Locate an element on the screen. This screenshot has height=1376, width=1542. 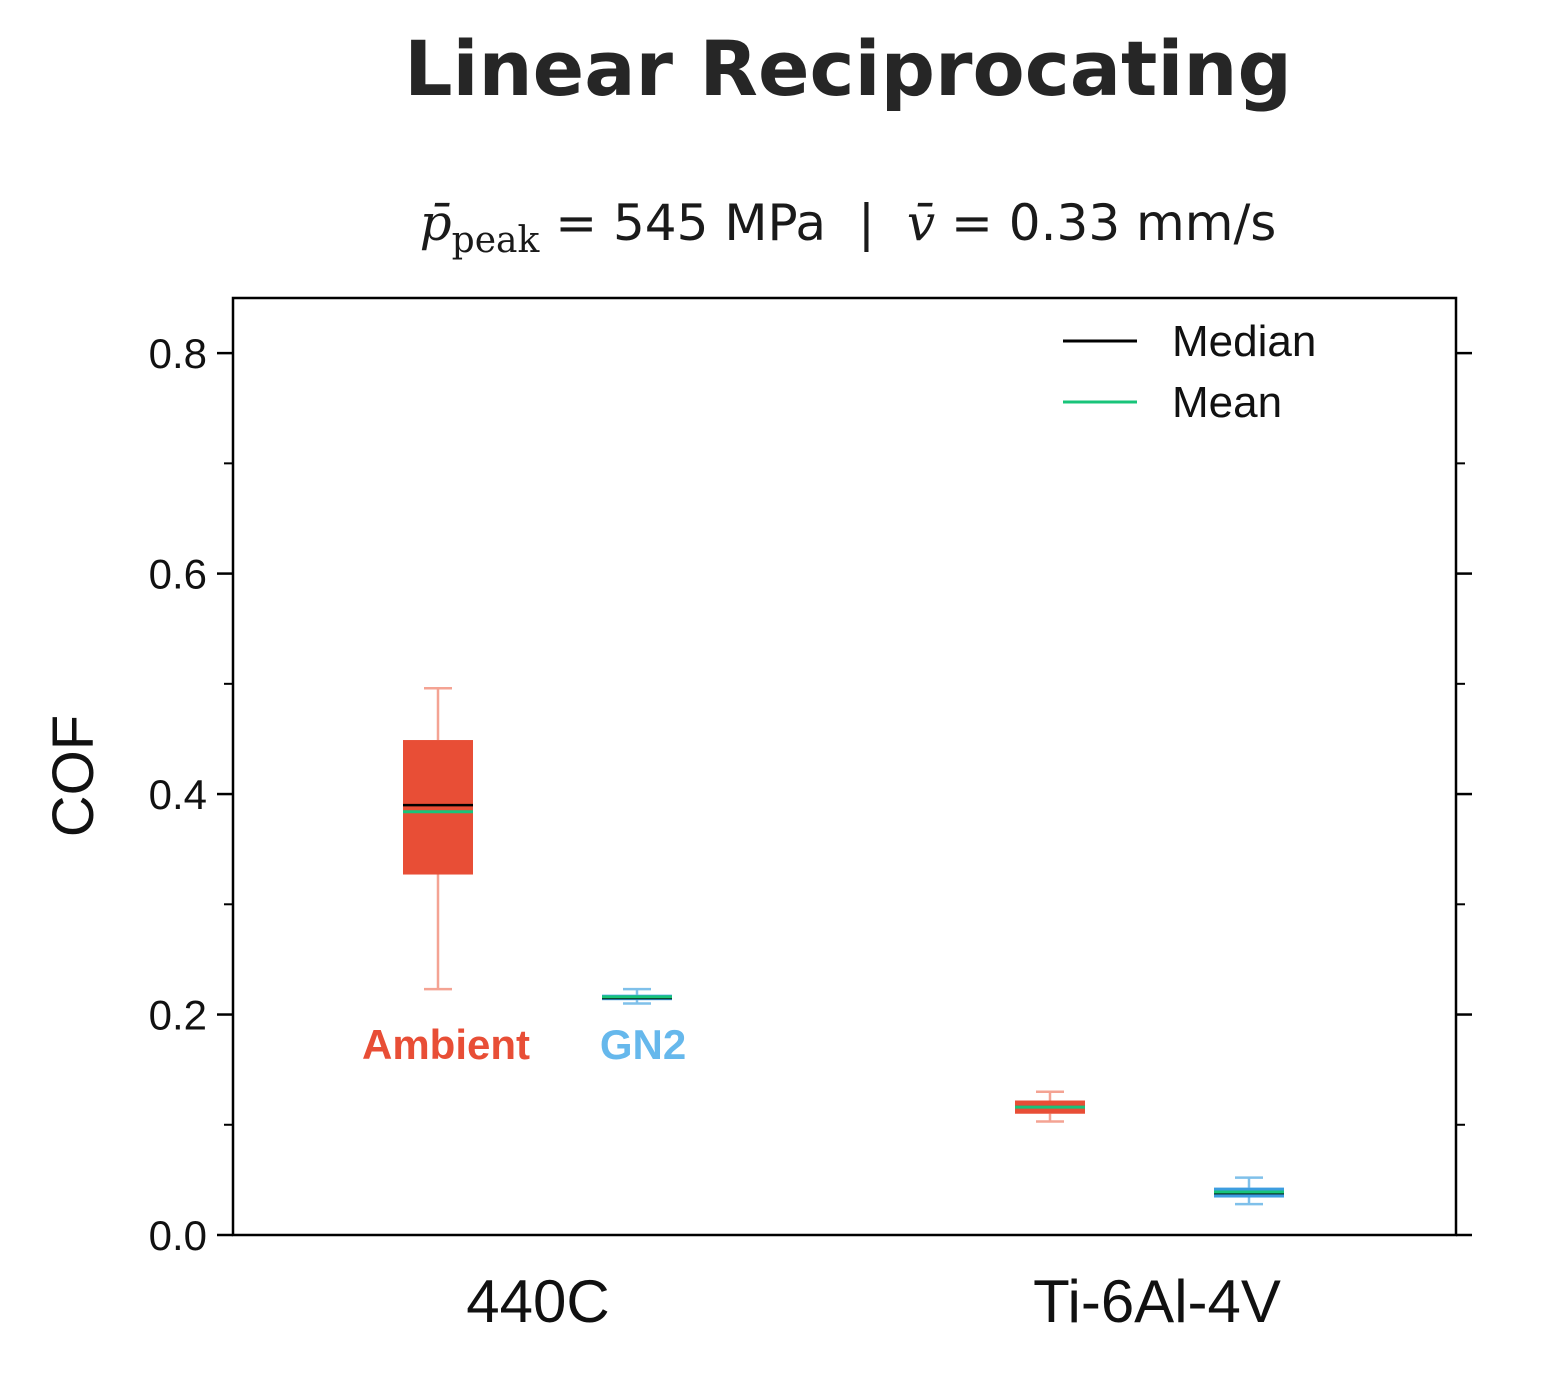
box-iqr is located at coordinates (438, 807).